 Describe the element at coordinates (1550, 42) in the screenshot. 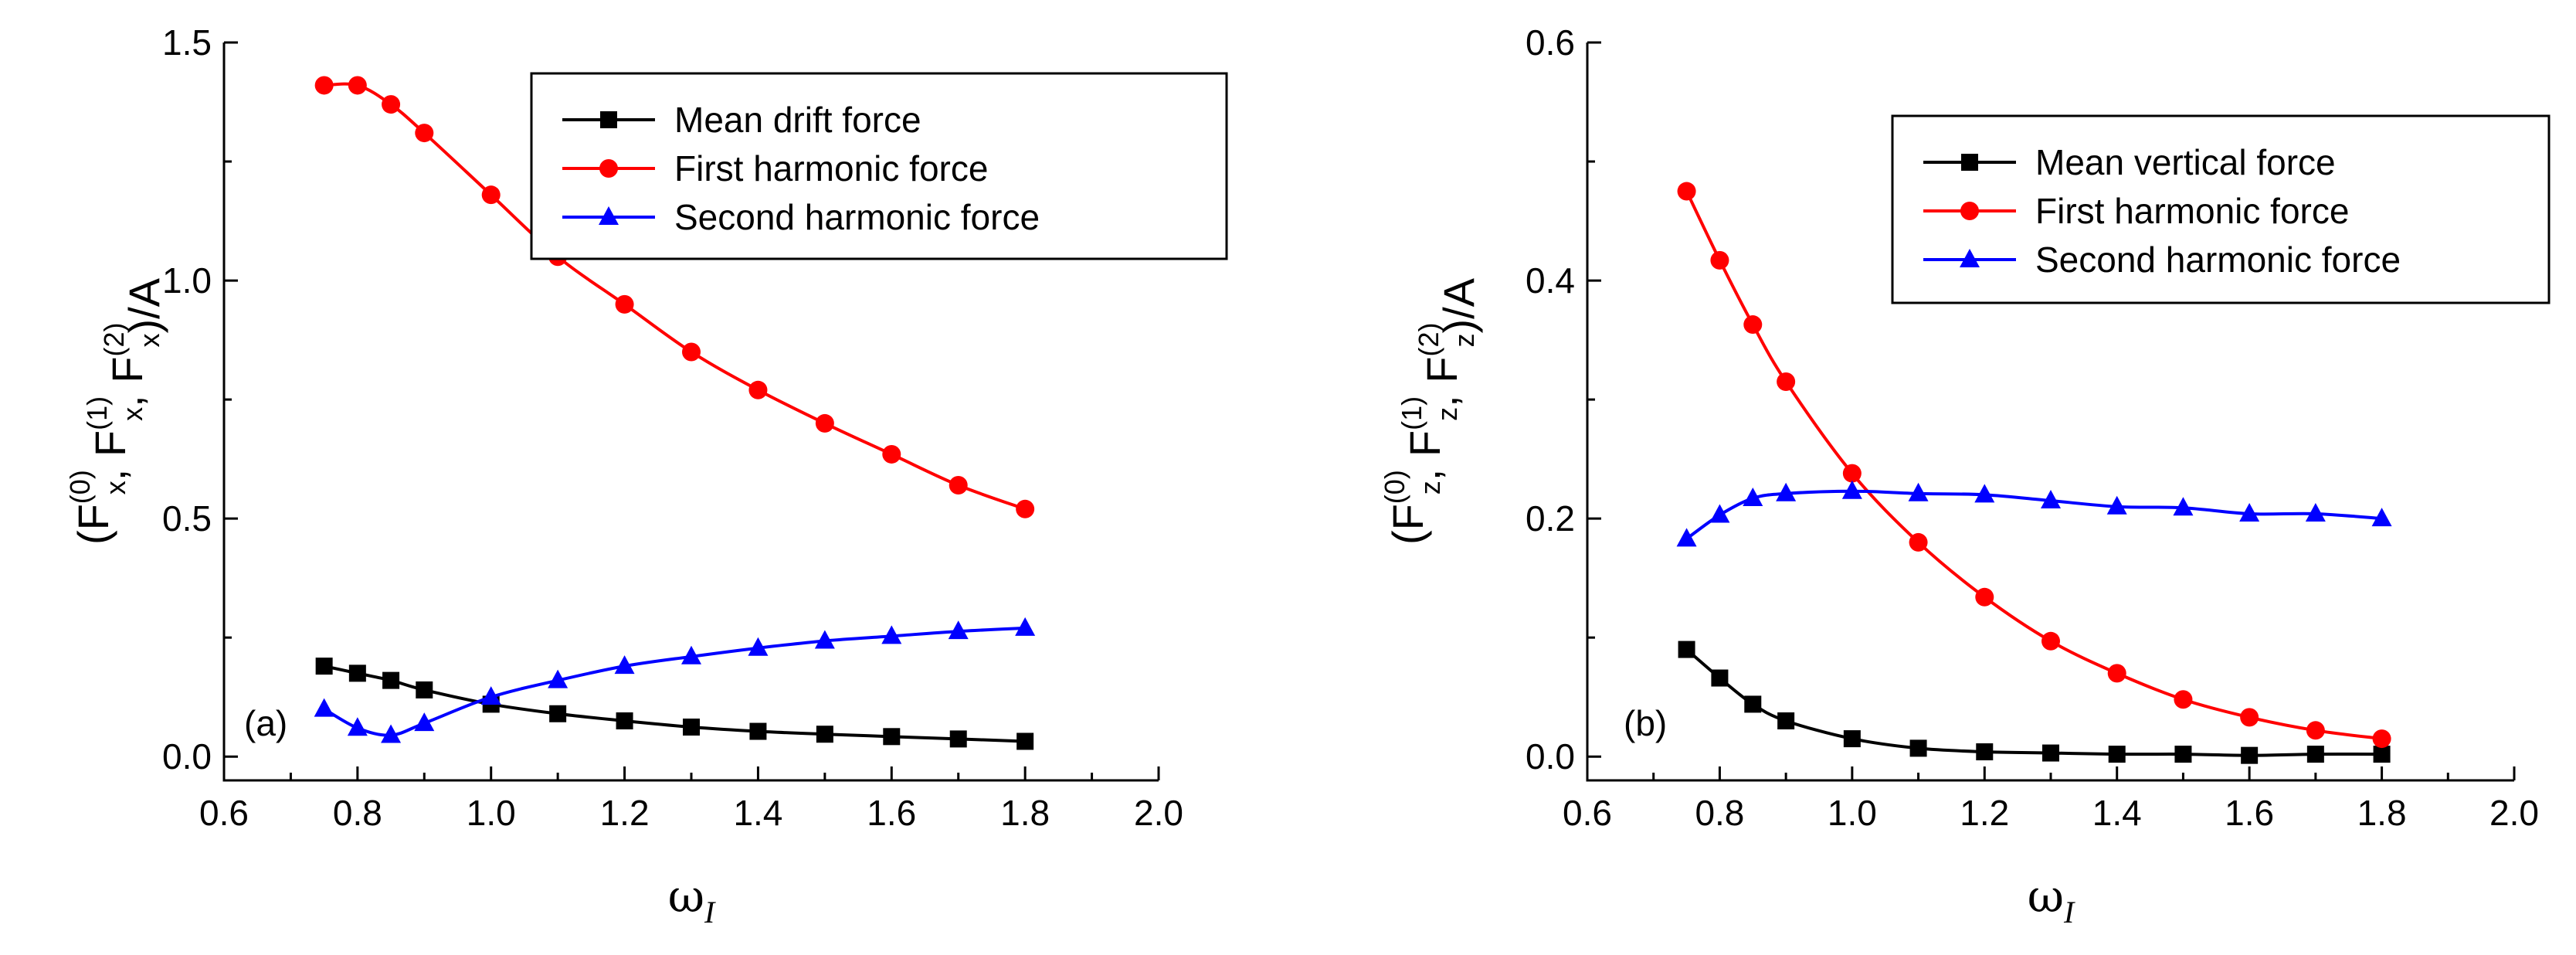

I see `y-tick-label: 0.6` at that location.